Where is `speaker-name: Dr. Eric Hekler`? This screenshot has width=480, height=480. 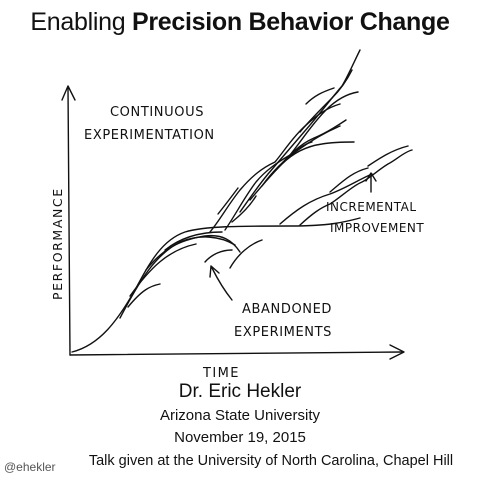
speaker-name: Dr. Eric Hekler is located at coordinates (240, 391).